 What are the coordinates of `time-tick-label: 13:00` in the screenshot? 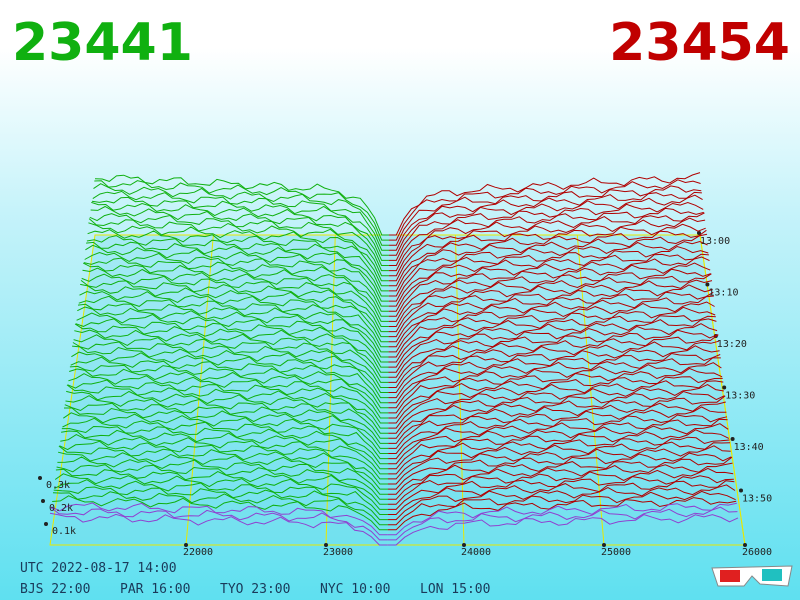 It's located at (715, 241).